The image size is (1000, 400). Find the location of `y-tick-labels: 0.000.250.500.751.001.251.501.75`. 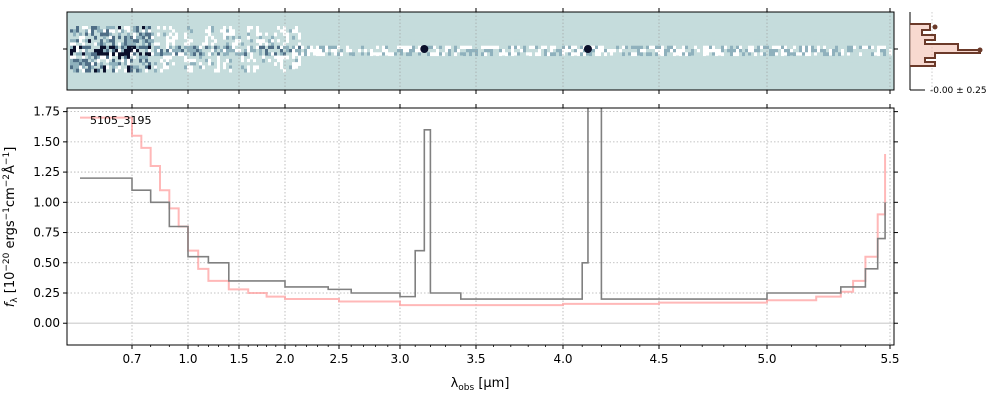

y-tick-labels: 0.000.250.500.751.001.251.501.75 is located at coordinates (46, 218).